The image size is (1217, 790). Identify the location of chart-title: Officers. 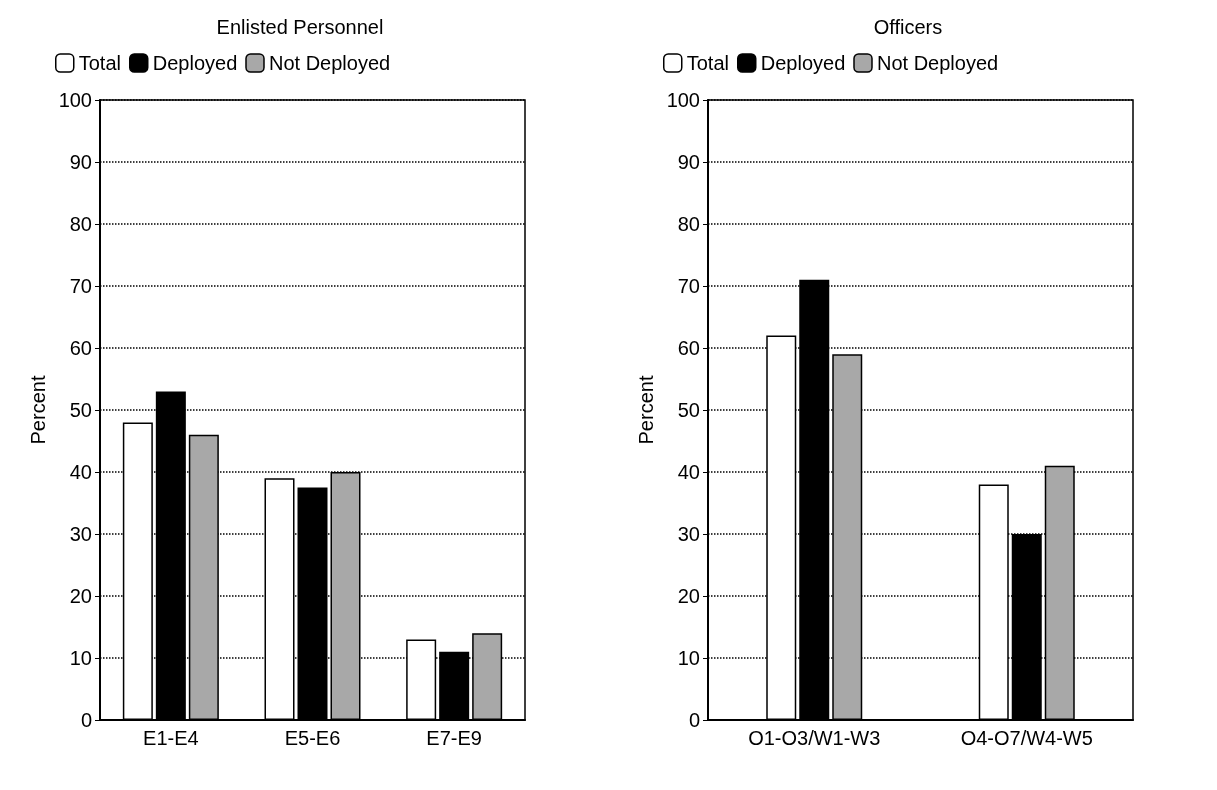
(908, 27).